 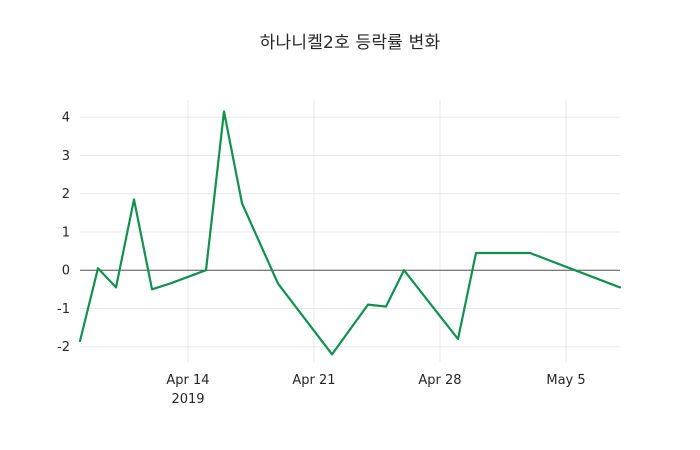 I want to click on y-tick-label: 1, so click(x=66, y=232).